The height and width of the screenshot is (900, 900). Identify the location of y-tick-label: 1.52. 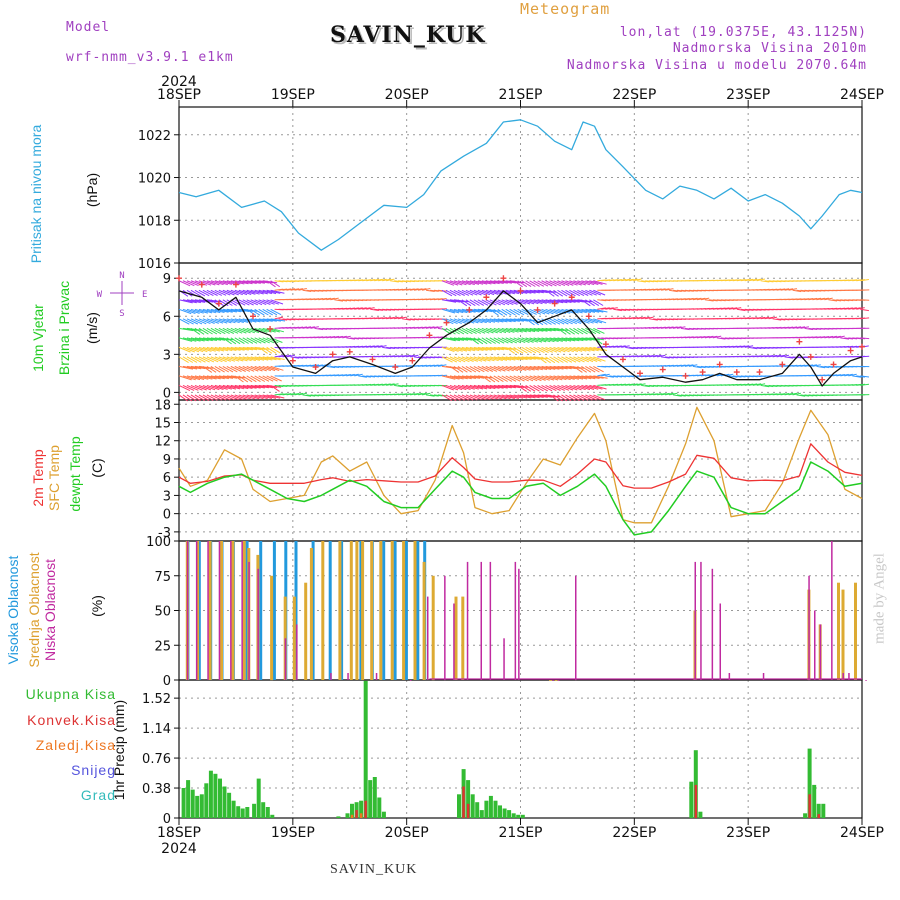
(156, 699).